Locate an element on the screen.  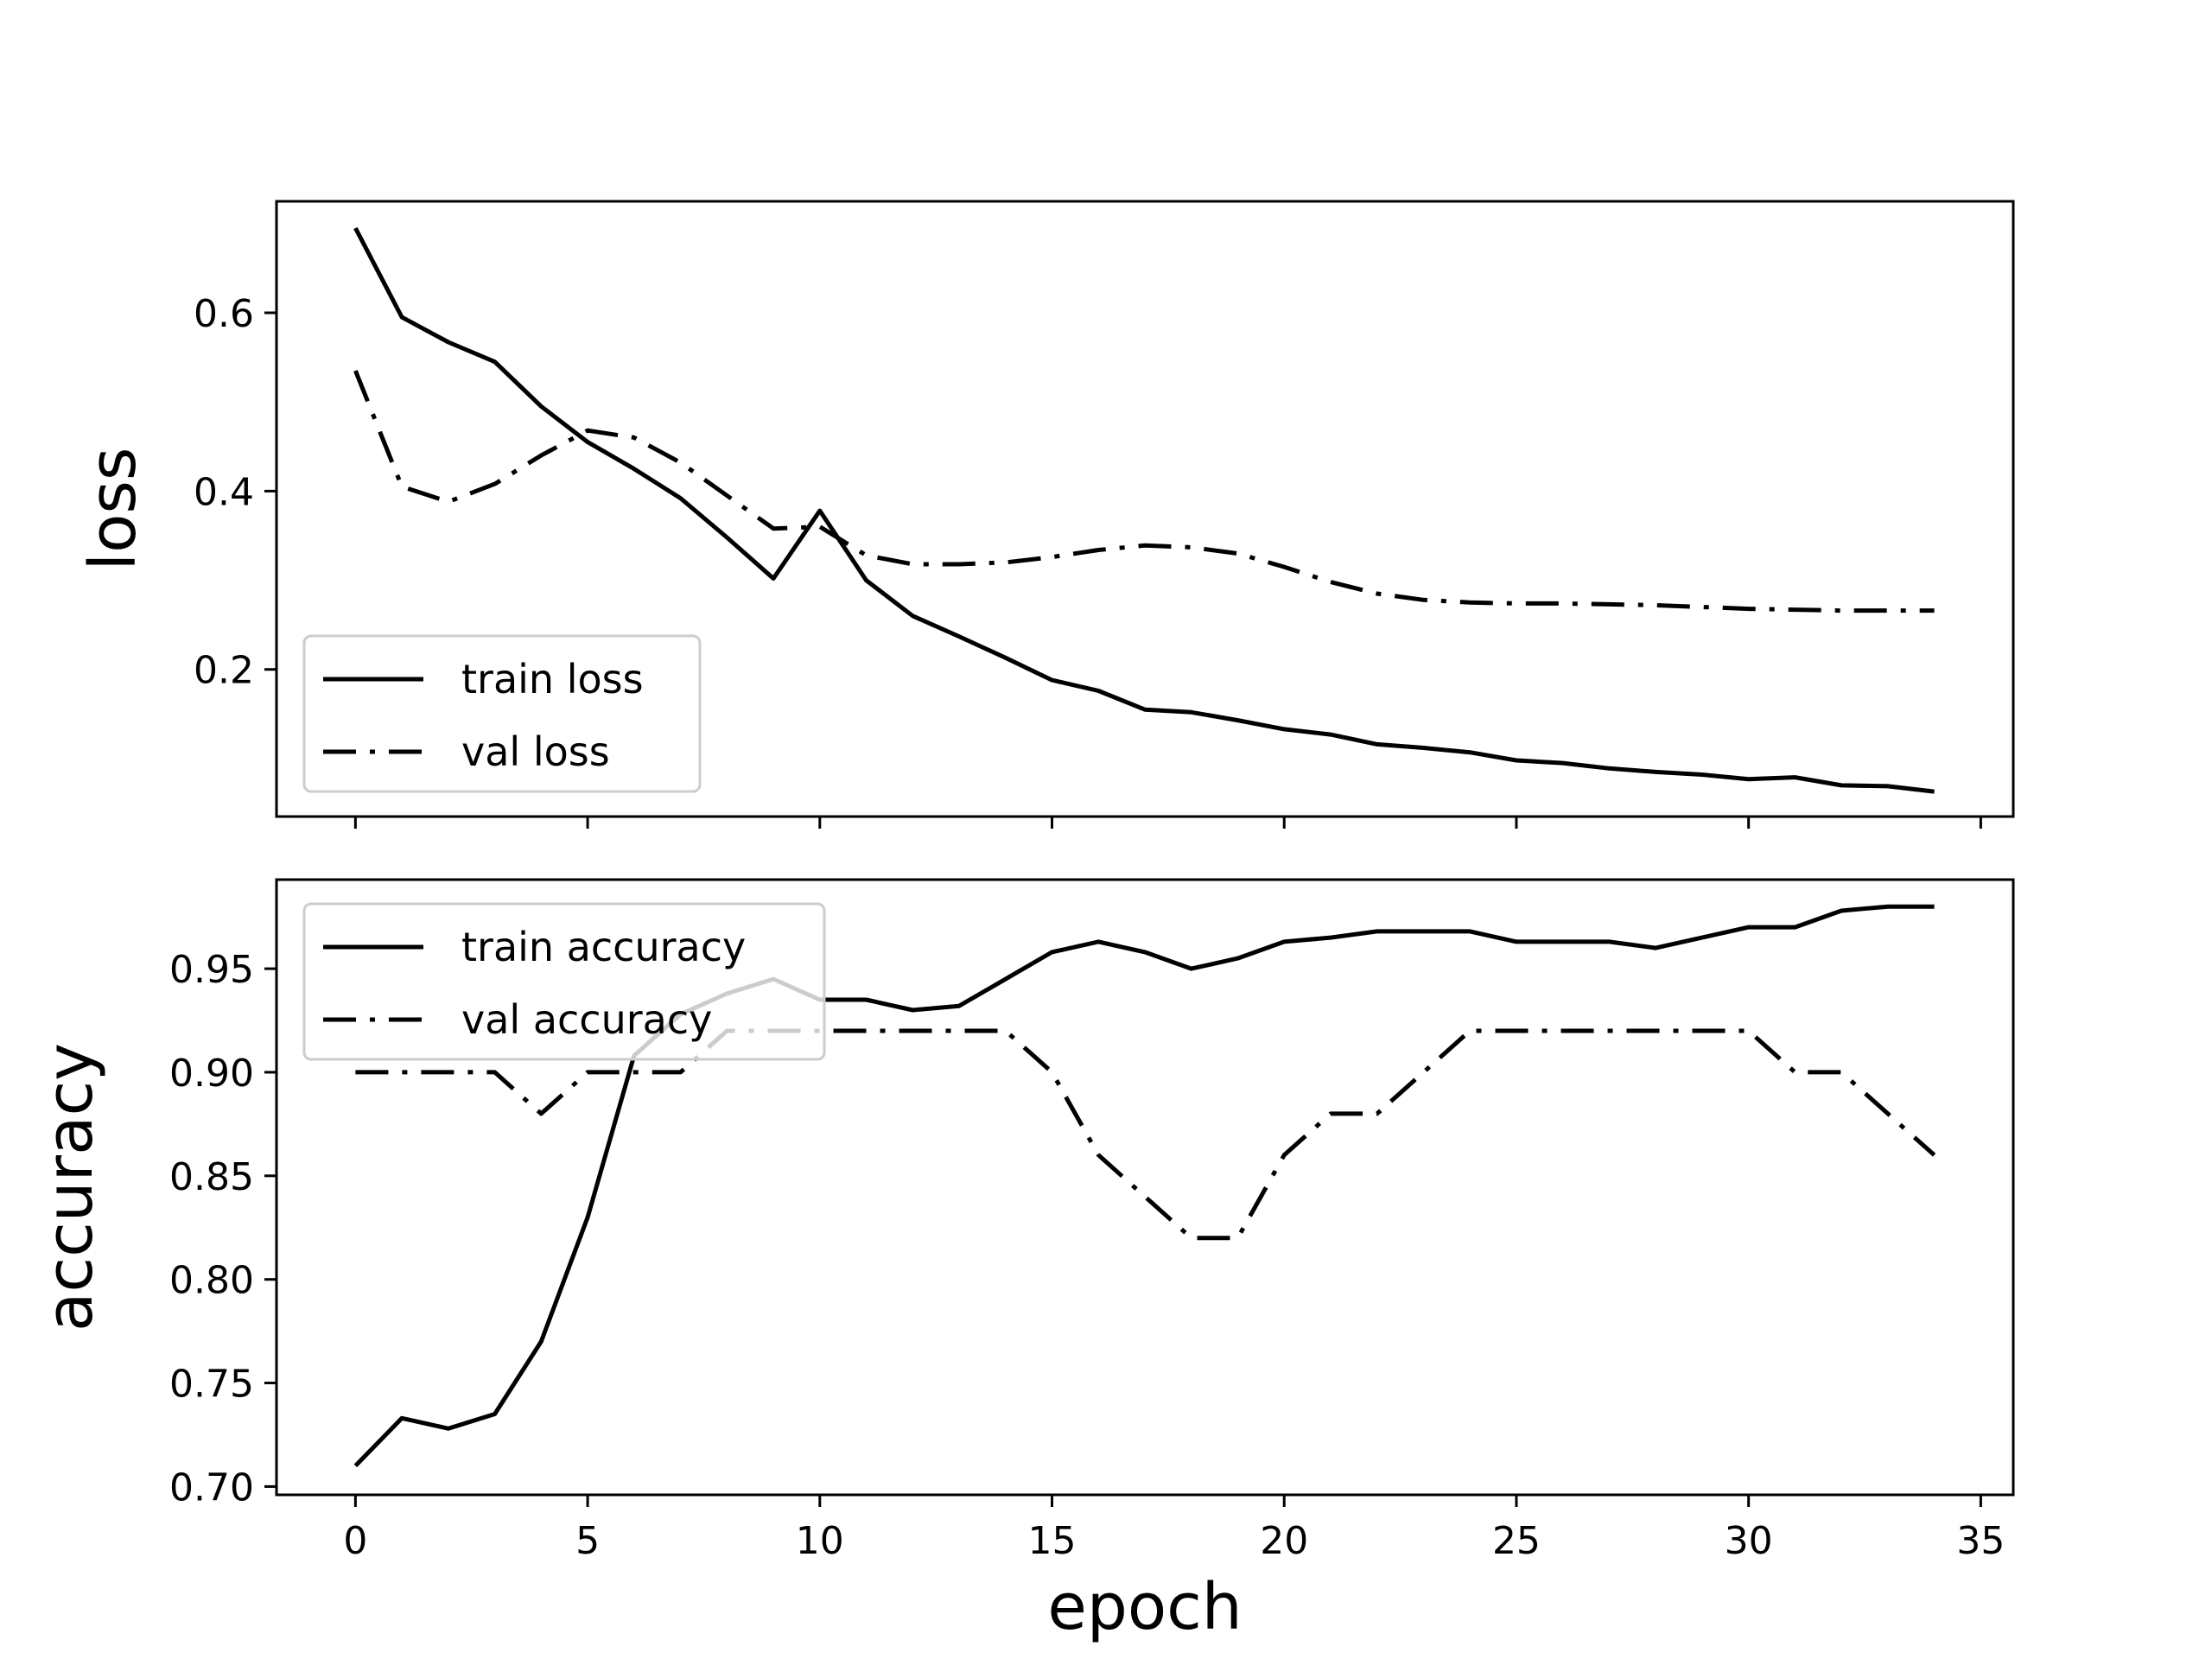
x-tick-label: 20 is located at coordinates (1284, 1541).